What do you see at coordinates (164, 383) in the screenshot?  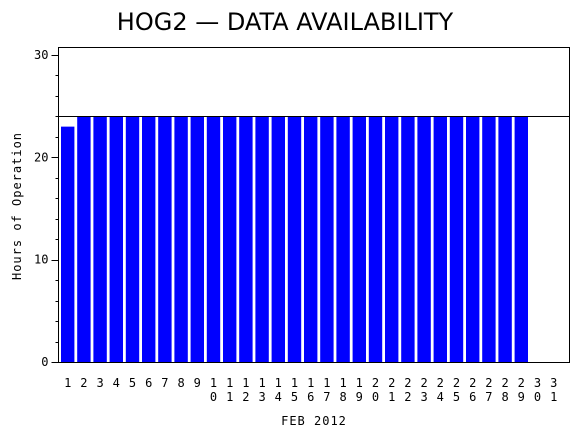 I see `x-tick-label: 7` at bounding box center [164, 383].